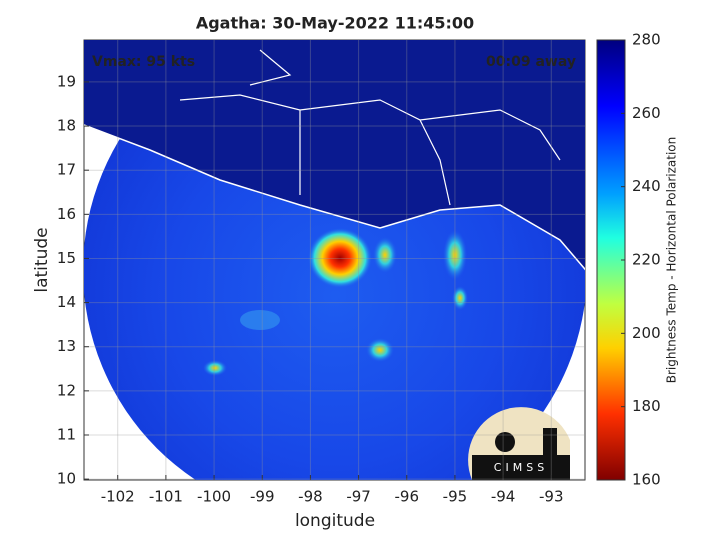  Describe the element at coordinates (310, 497) in the screenshot. I see `x-tick-label: -98` at that location.